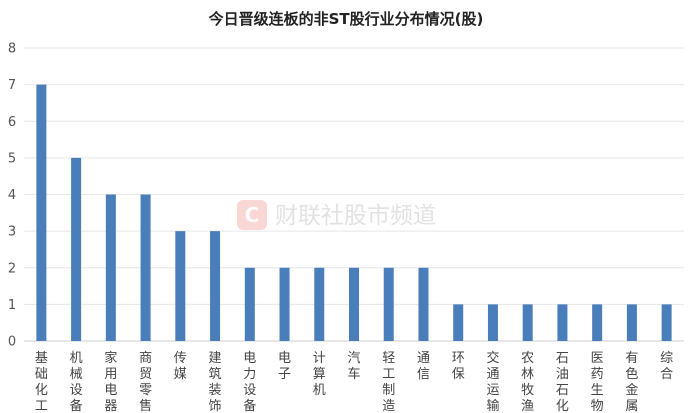  I want to click on y-tick-label: 8, so click(12, 49).